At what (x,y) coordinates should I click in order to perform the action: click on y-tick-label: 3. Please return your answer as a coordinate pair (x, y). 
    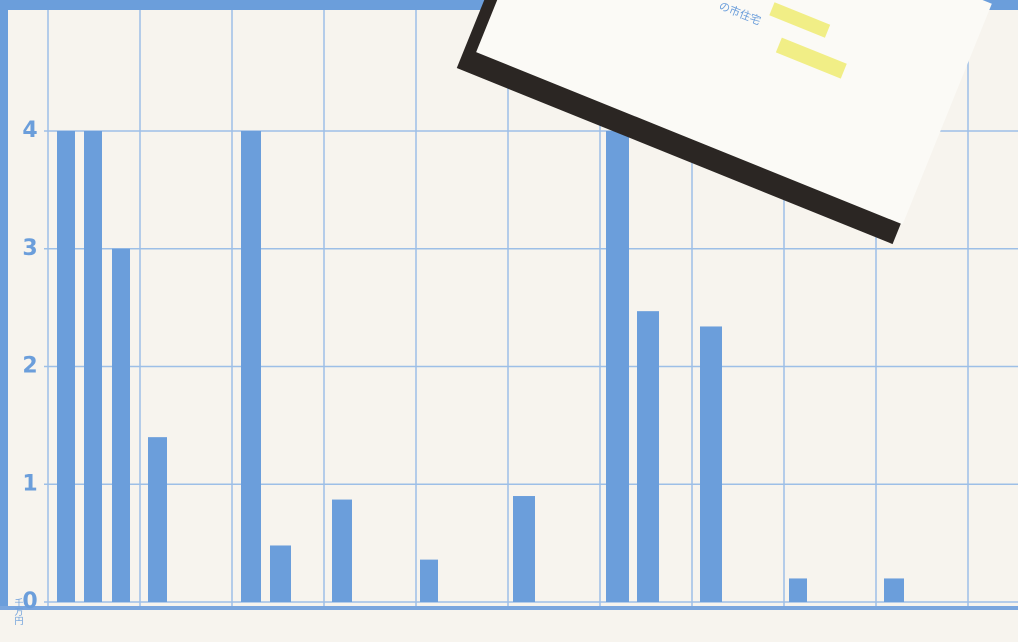
    Looking at the image, I should click on (29, 248).